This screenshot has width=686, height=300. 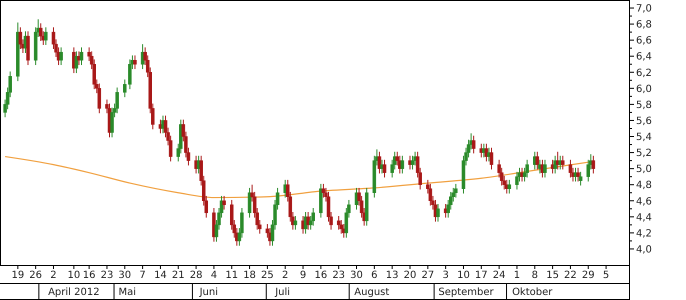 What do you see at coordinates (142, 275) in the screenshot?
I see `x-tick-label: 7` at bounding box center [142, 275].